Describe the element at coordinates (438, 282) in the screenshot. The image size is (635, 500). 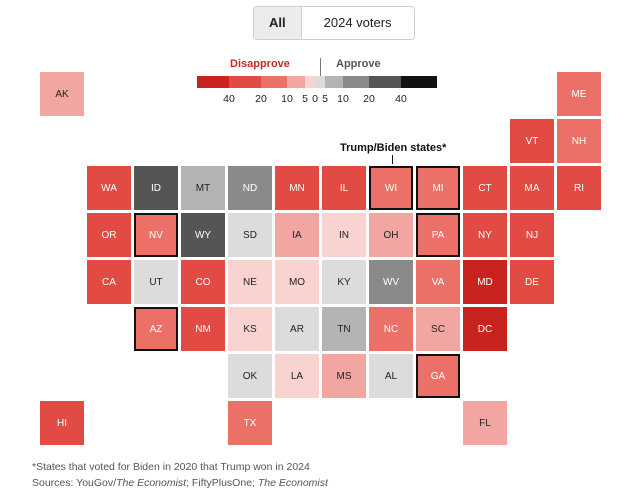
I see `state-tile-va: VA` at that location.